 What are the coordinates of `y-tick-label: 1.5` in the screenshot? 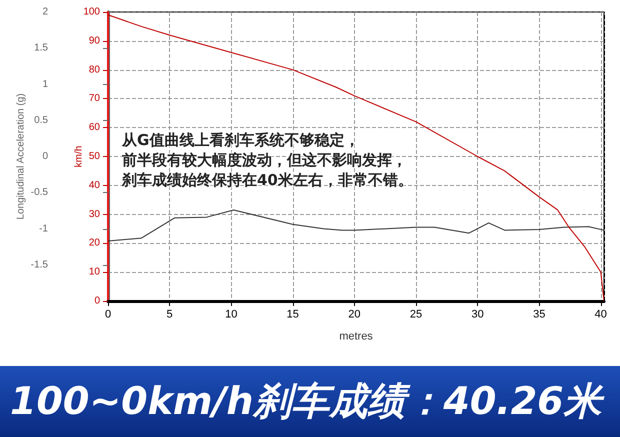 It's located at (41, 48).